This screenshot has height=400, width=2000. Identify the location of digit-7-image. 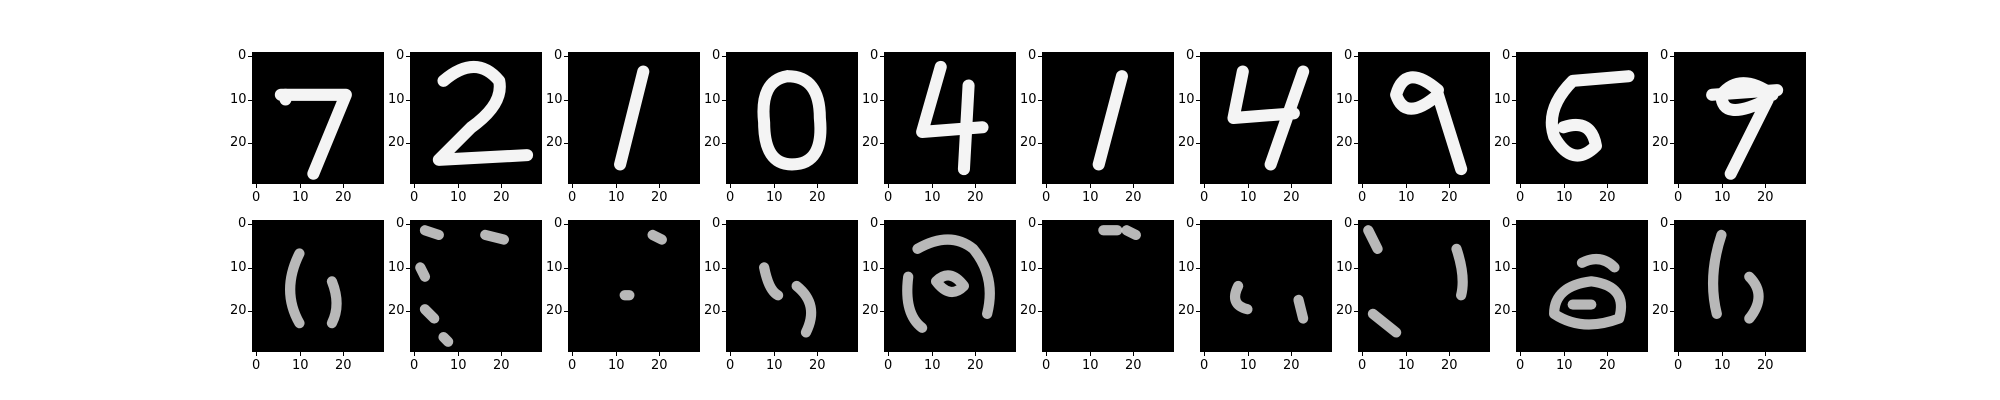
(318, 118).